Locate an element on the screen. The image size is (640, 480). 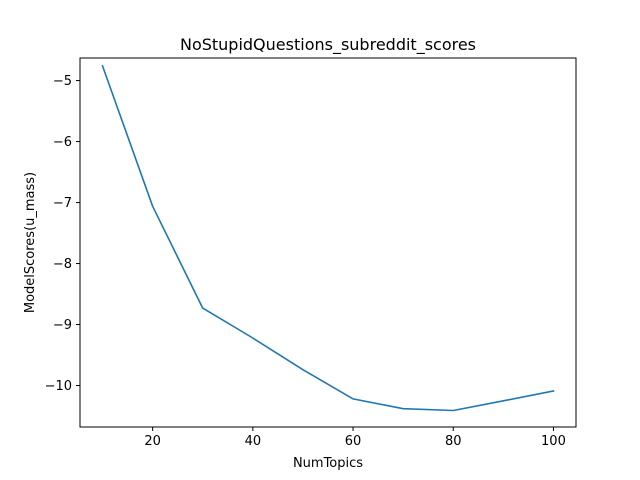
y-tick-label: −7 is located at coordinates (62, 203).